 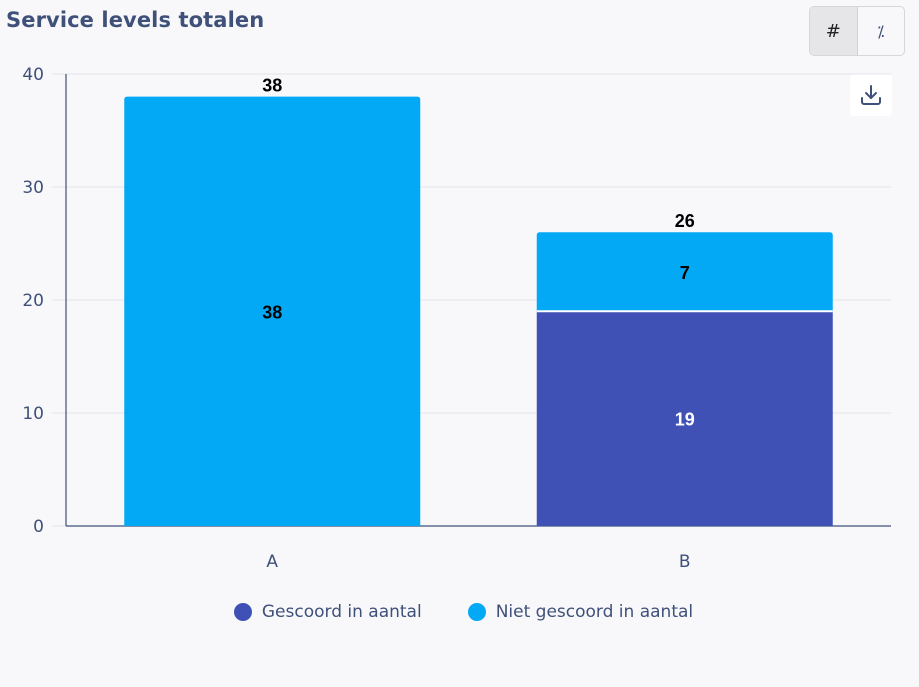 I want to click on total-label: 38, so click(x=272, y=86).